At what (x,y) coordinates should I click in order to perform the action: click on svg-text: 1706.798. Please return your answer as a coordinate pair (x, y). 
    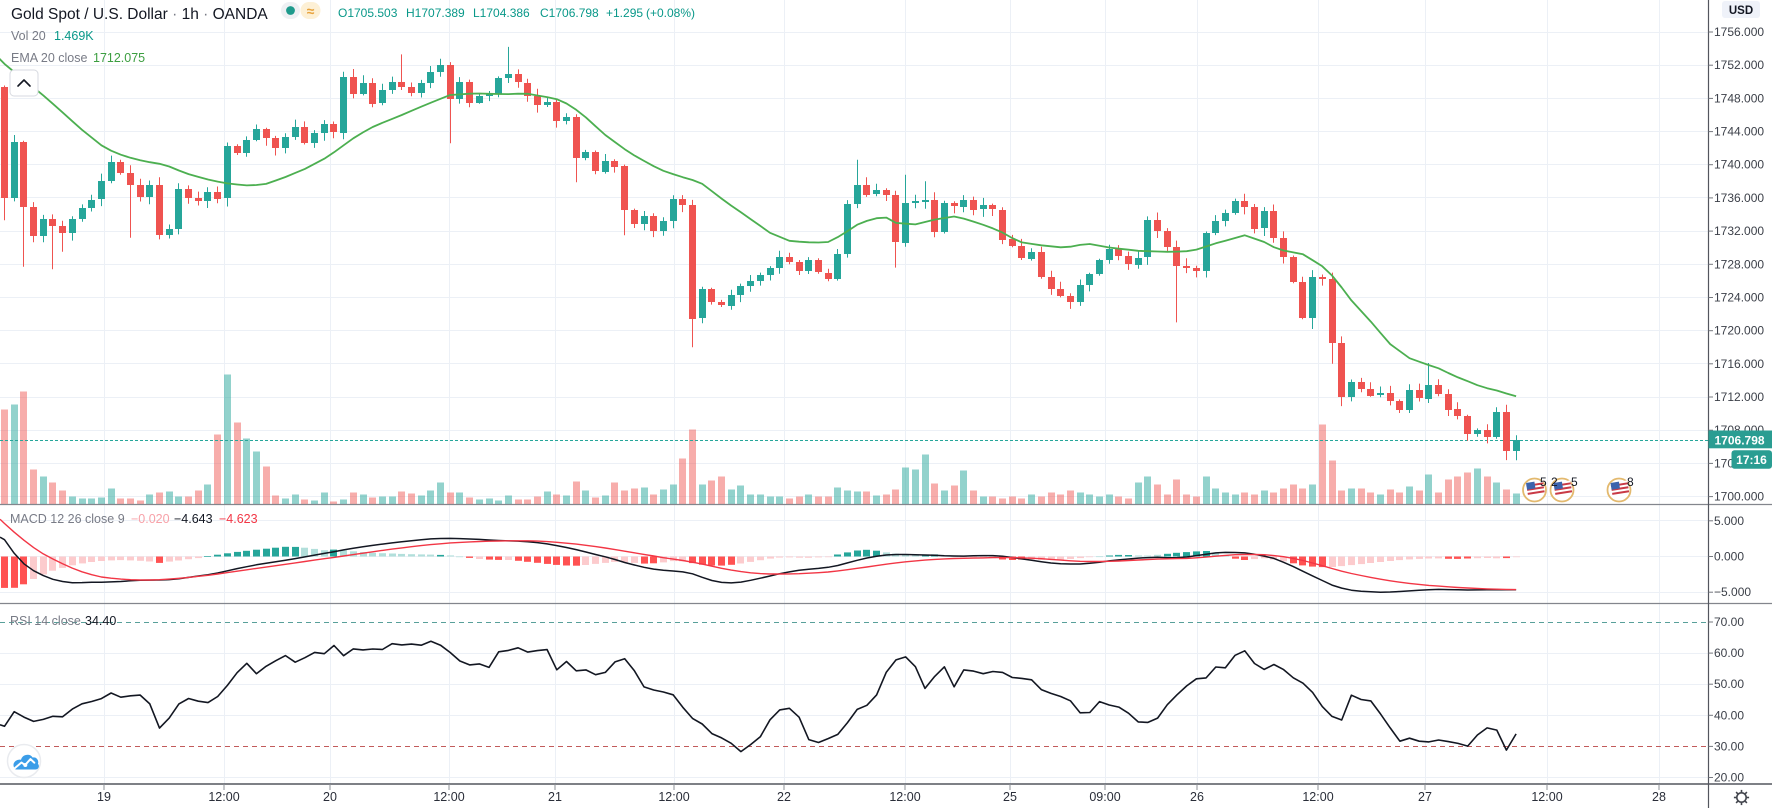
    Looking at the image, I should click on (1740, 440).